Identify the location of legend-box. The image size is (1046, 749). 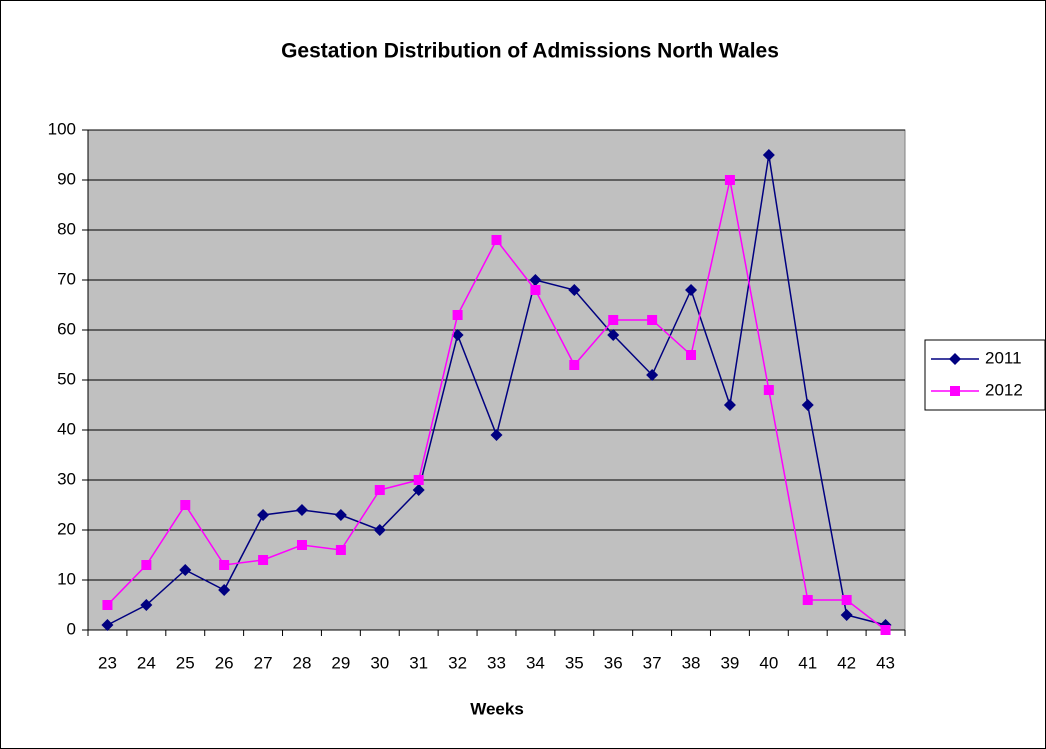
(985, 375).